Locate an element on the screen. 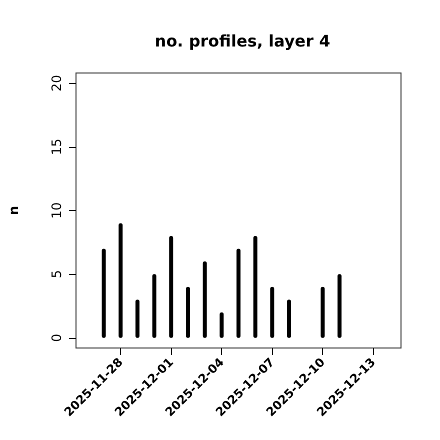 This screenshot has height=440, width=440. y-tick-label: 15 is located at coordinates (57, 147).